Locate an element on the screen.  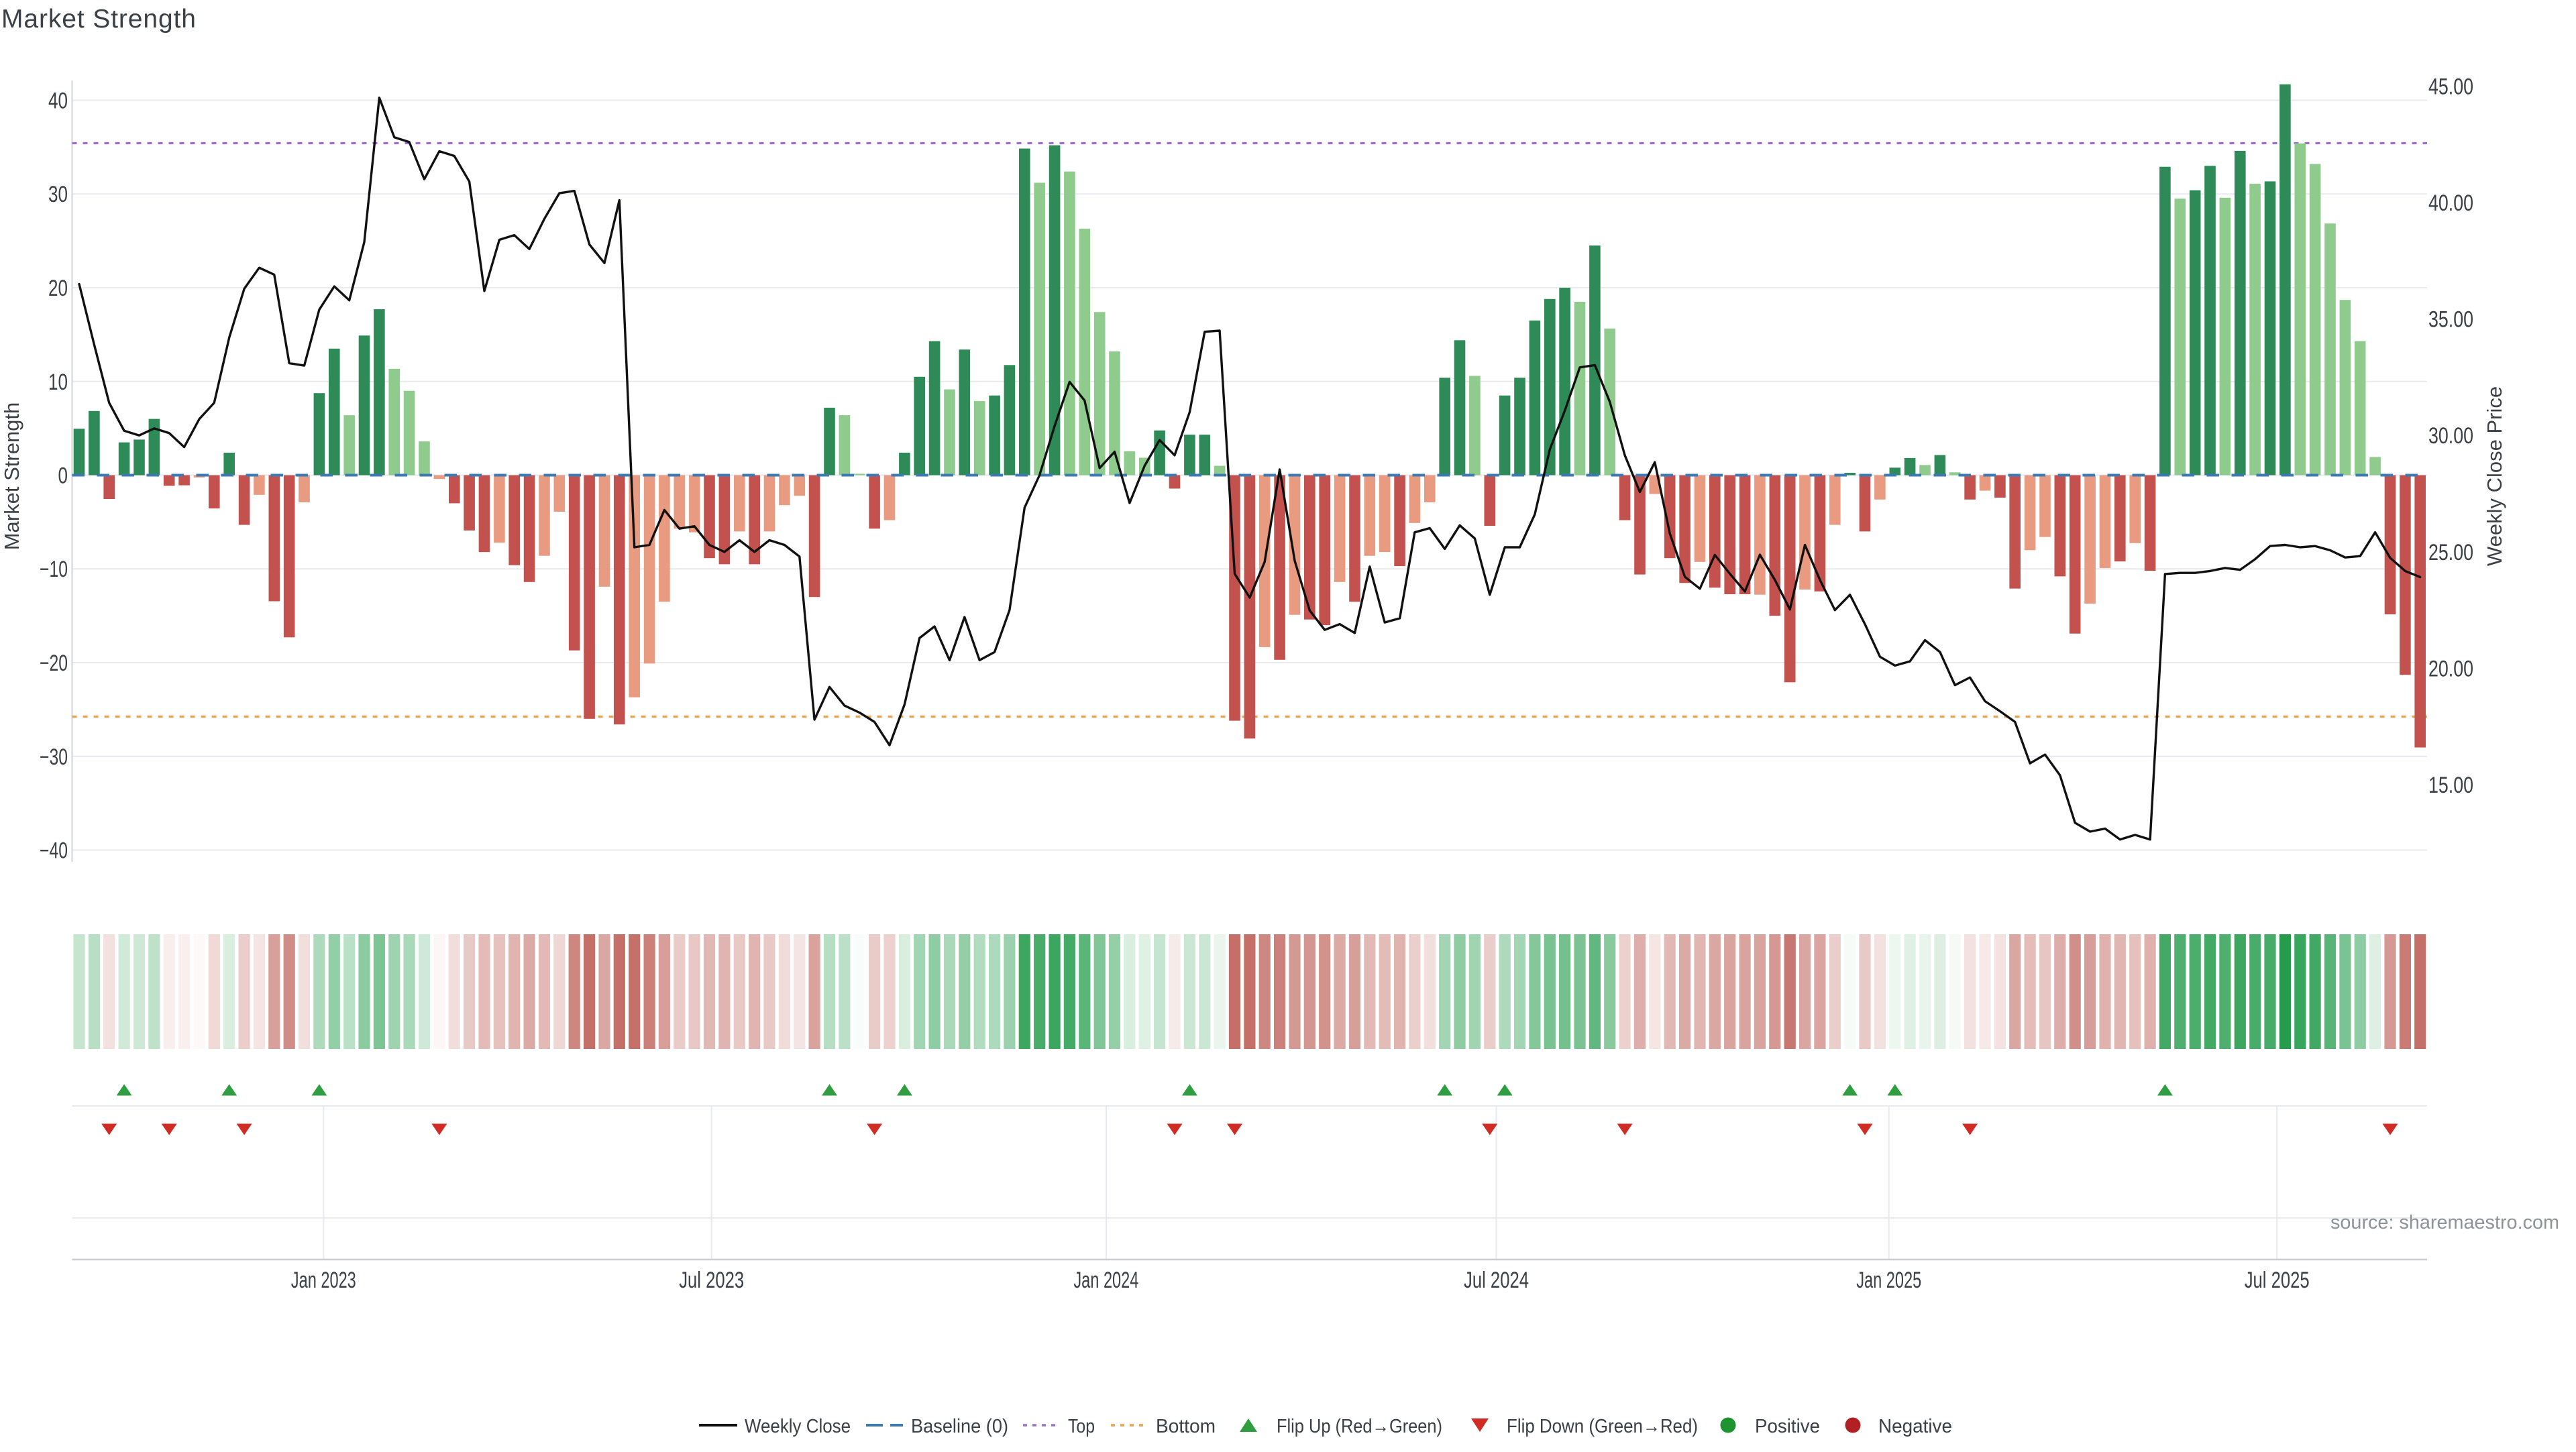
svg-text: Weekly Close Price is located at coordinates (2494, 476).